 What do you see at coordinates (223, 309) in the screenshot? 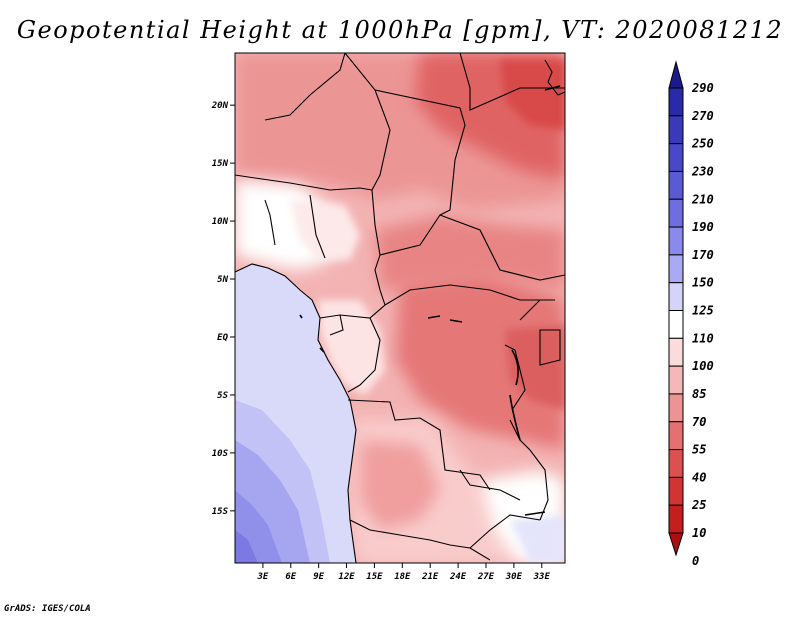
I see `lat-axis: 20N 15N 10N 5N EQ 5S 10S 15S` at bounding box center [223, 309].